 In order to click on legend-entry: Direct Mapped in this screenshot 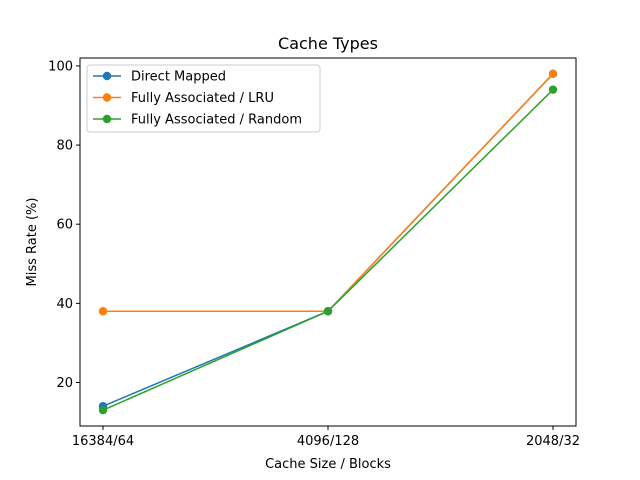, I will do `click(159, 77)`.